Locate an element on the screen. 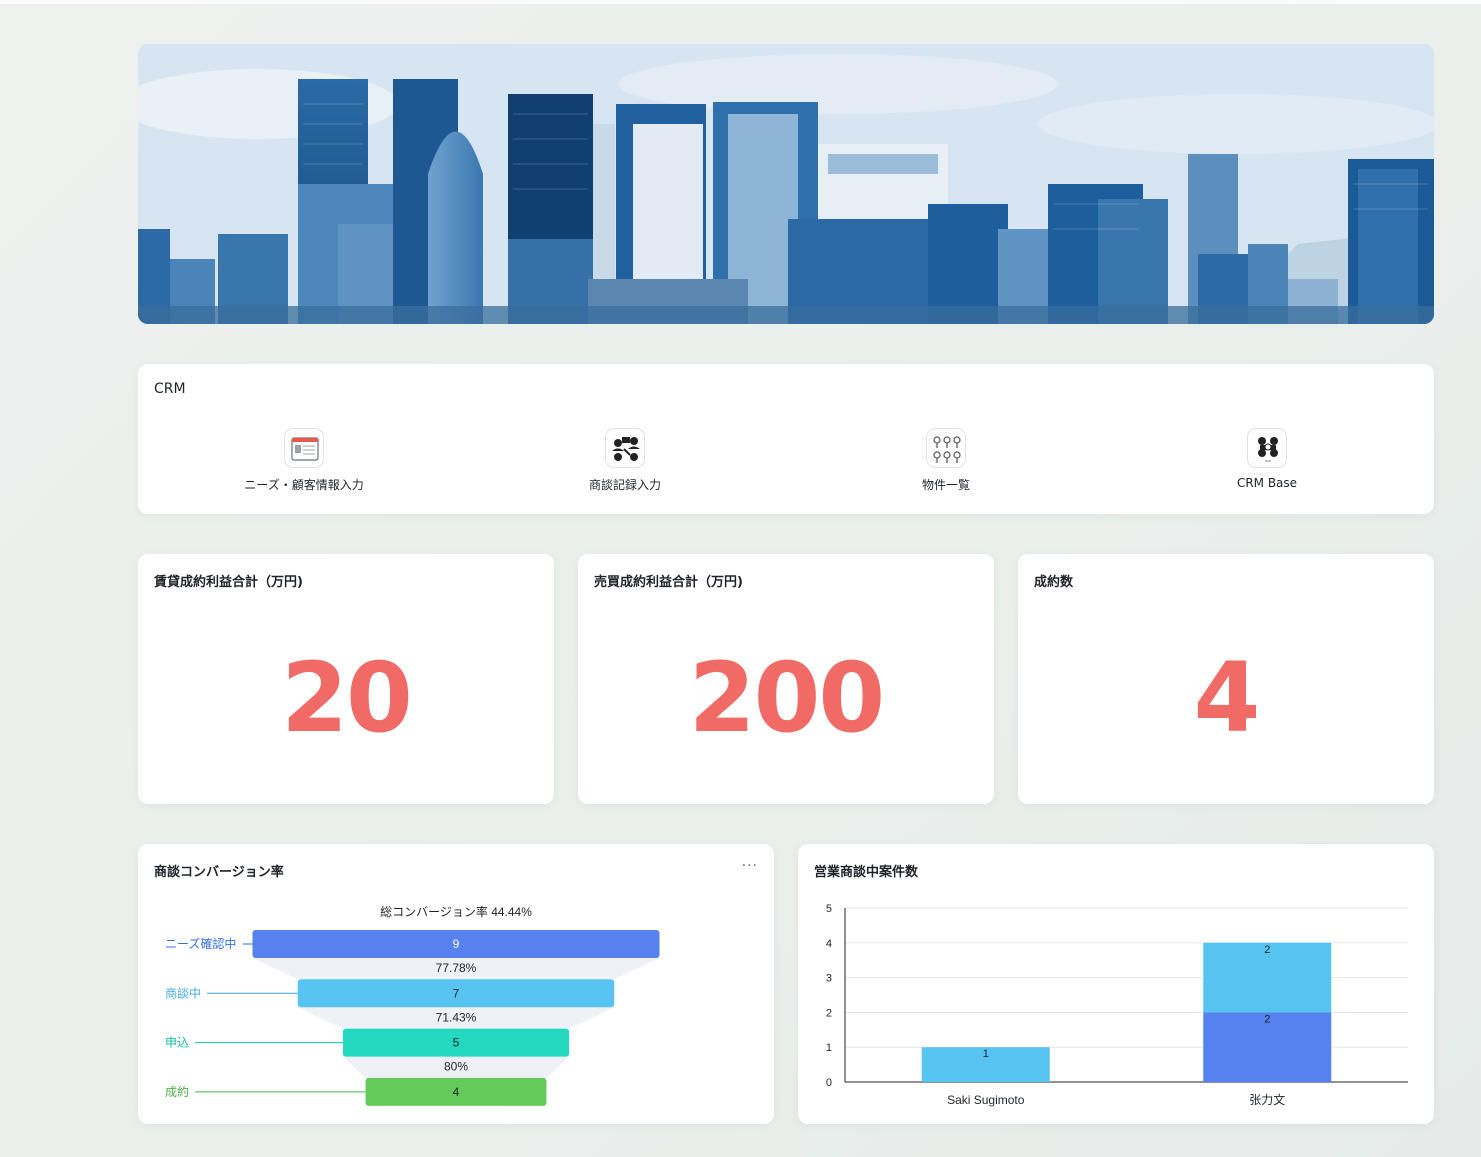 This screenshot has height=1157, width=1481. kpi-value: 20 is located at coordinates (347, 698).